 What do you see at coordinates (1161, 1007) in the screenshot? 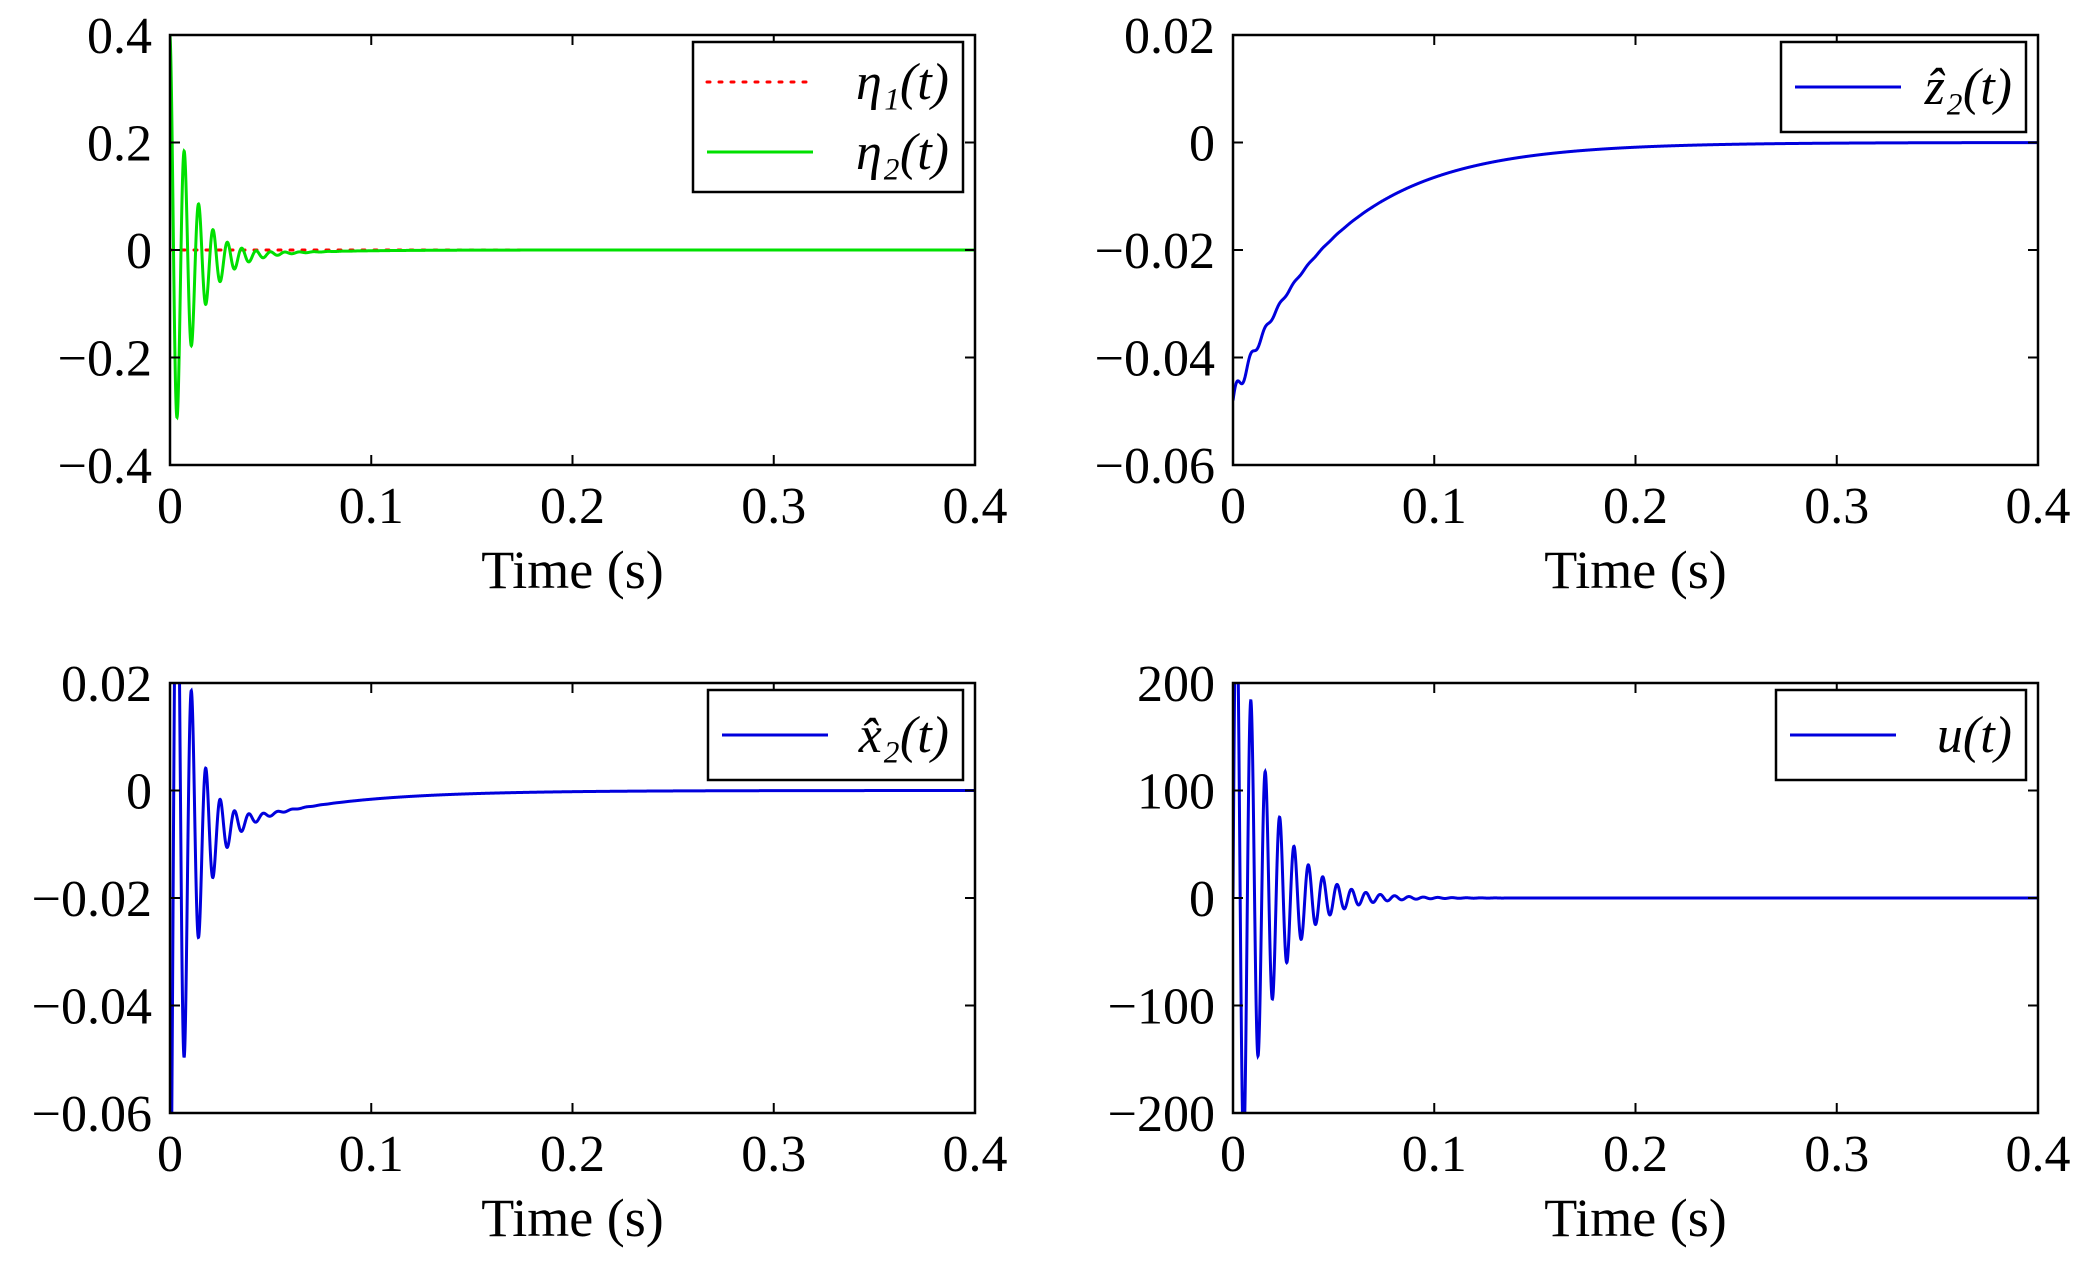
I see `y-tick-label: −100` at bounding box center [1161, 1007].